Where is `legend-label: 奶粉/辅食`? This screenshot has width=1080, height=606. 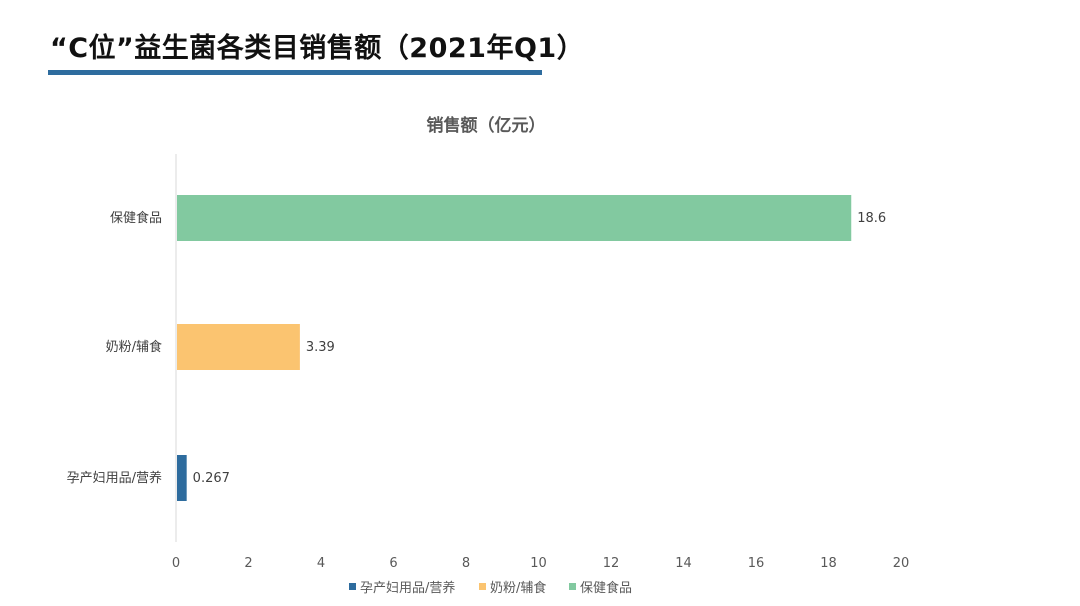
legend-label: 奶粉/辅食 is located at coordinates (518, 588).